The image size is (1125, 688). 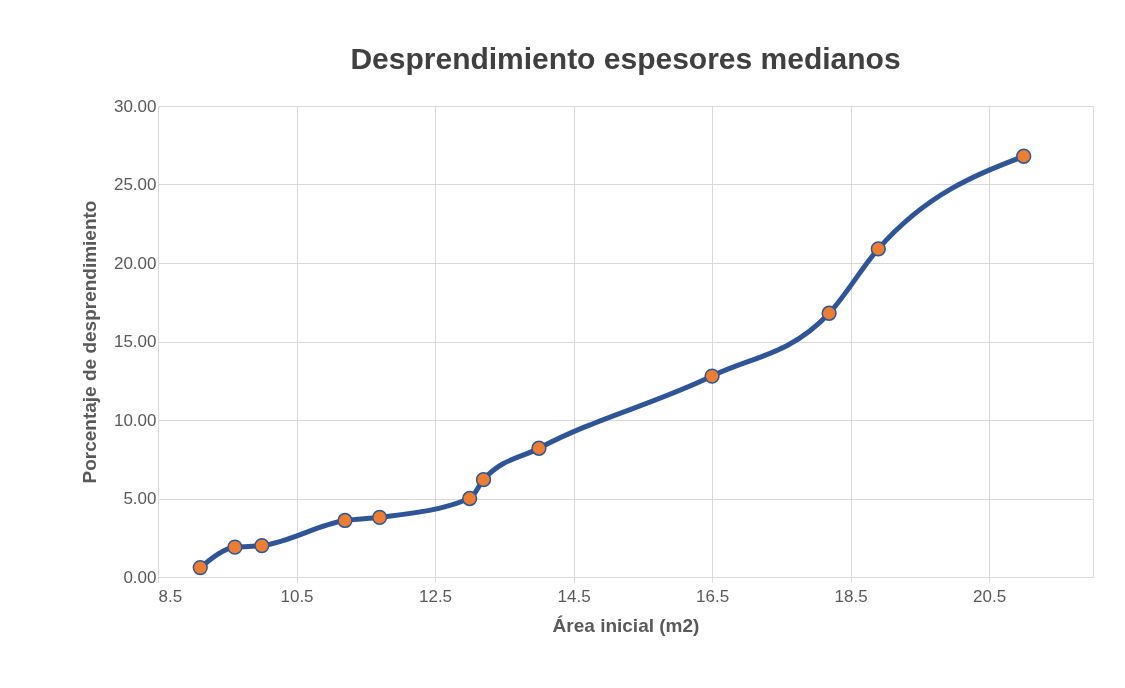 What do you see at coordinates (574, 596) in the screenshot?
I see `x-tick-label: 14.5` at bounding box center [574, 596].